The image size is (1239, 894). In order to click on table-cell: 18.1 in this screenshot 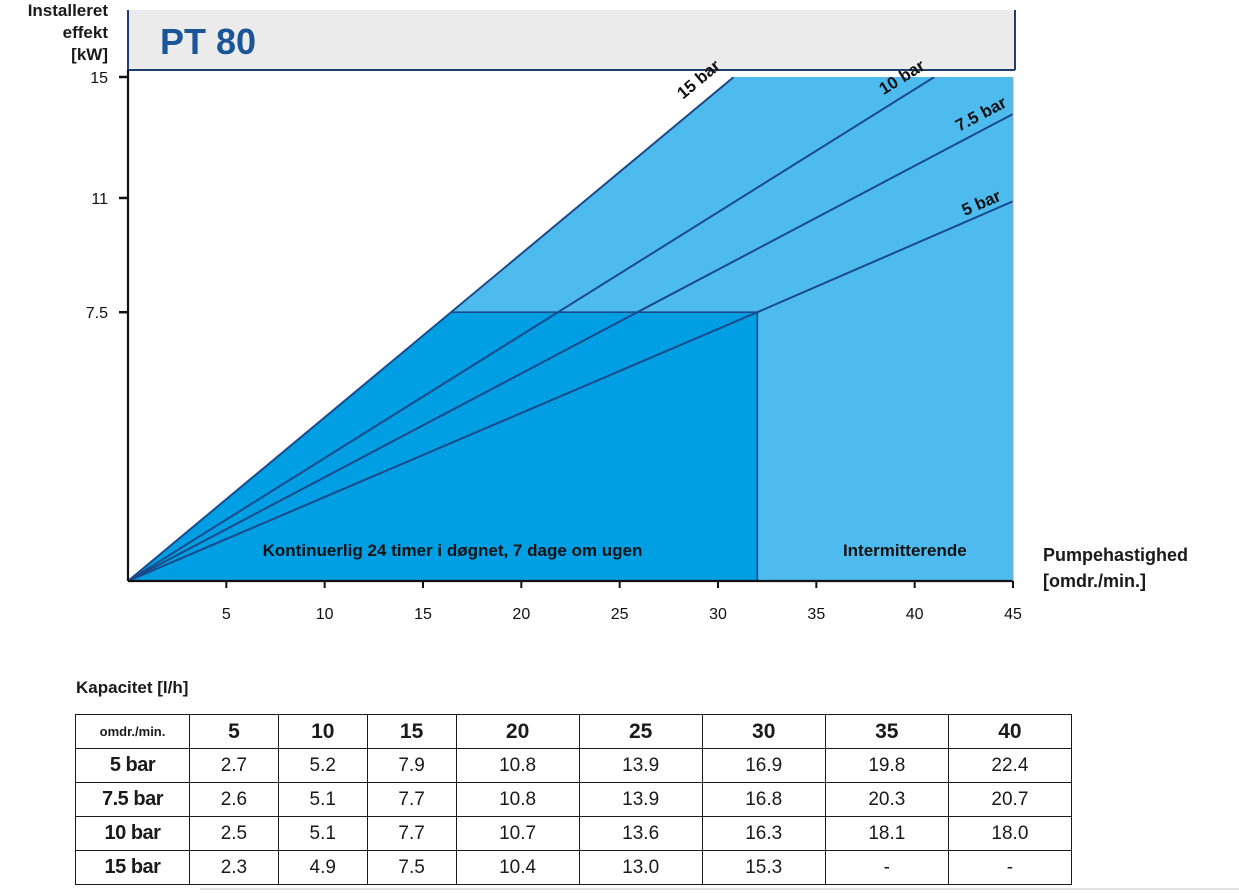, I will do `click(886, 833)`.